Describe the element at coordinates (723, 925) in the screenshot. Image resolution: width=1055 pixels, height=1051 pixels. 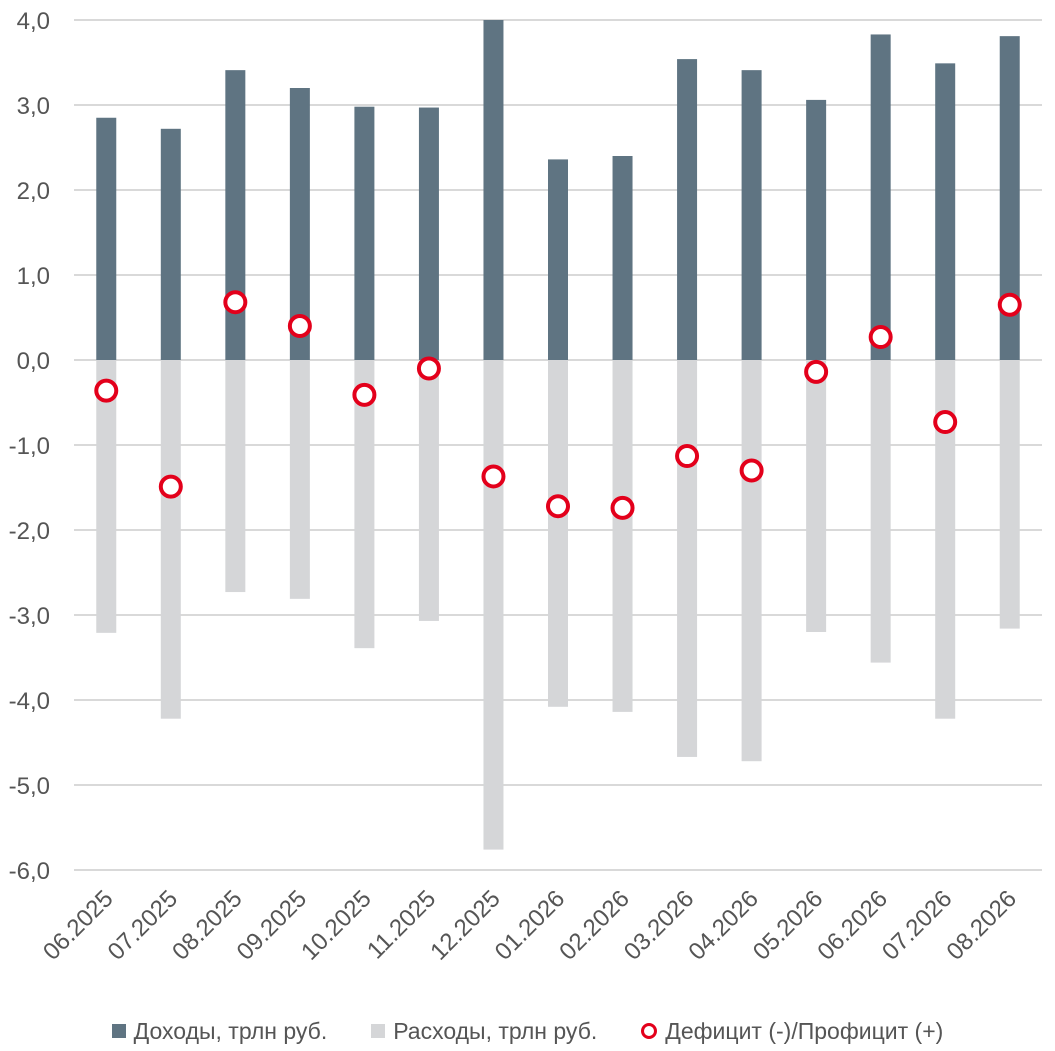
I see `x-tick-label: 04.2026` at that location.